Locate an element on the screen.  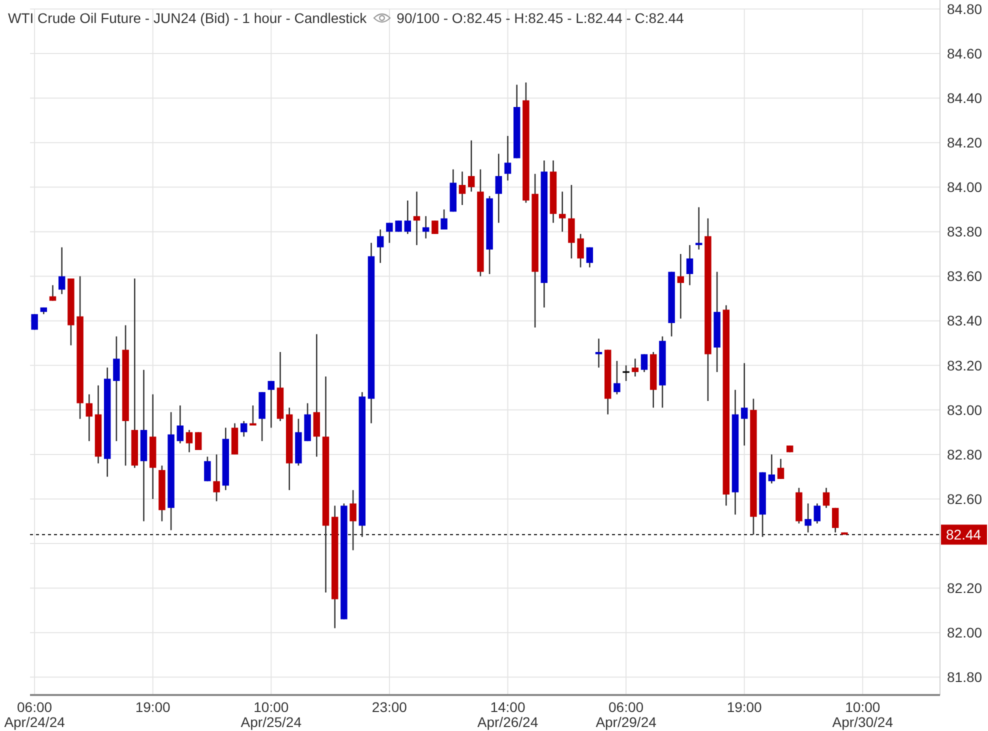
y-tick-label: 84.00 is located at coordinates (964, 187).